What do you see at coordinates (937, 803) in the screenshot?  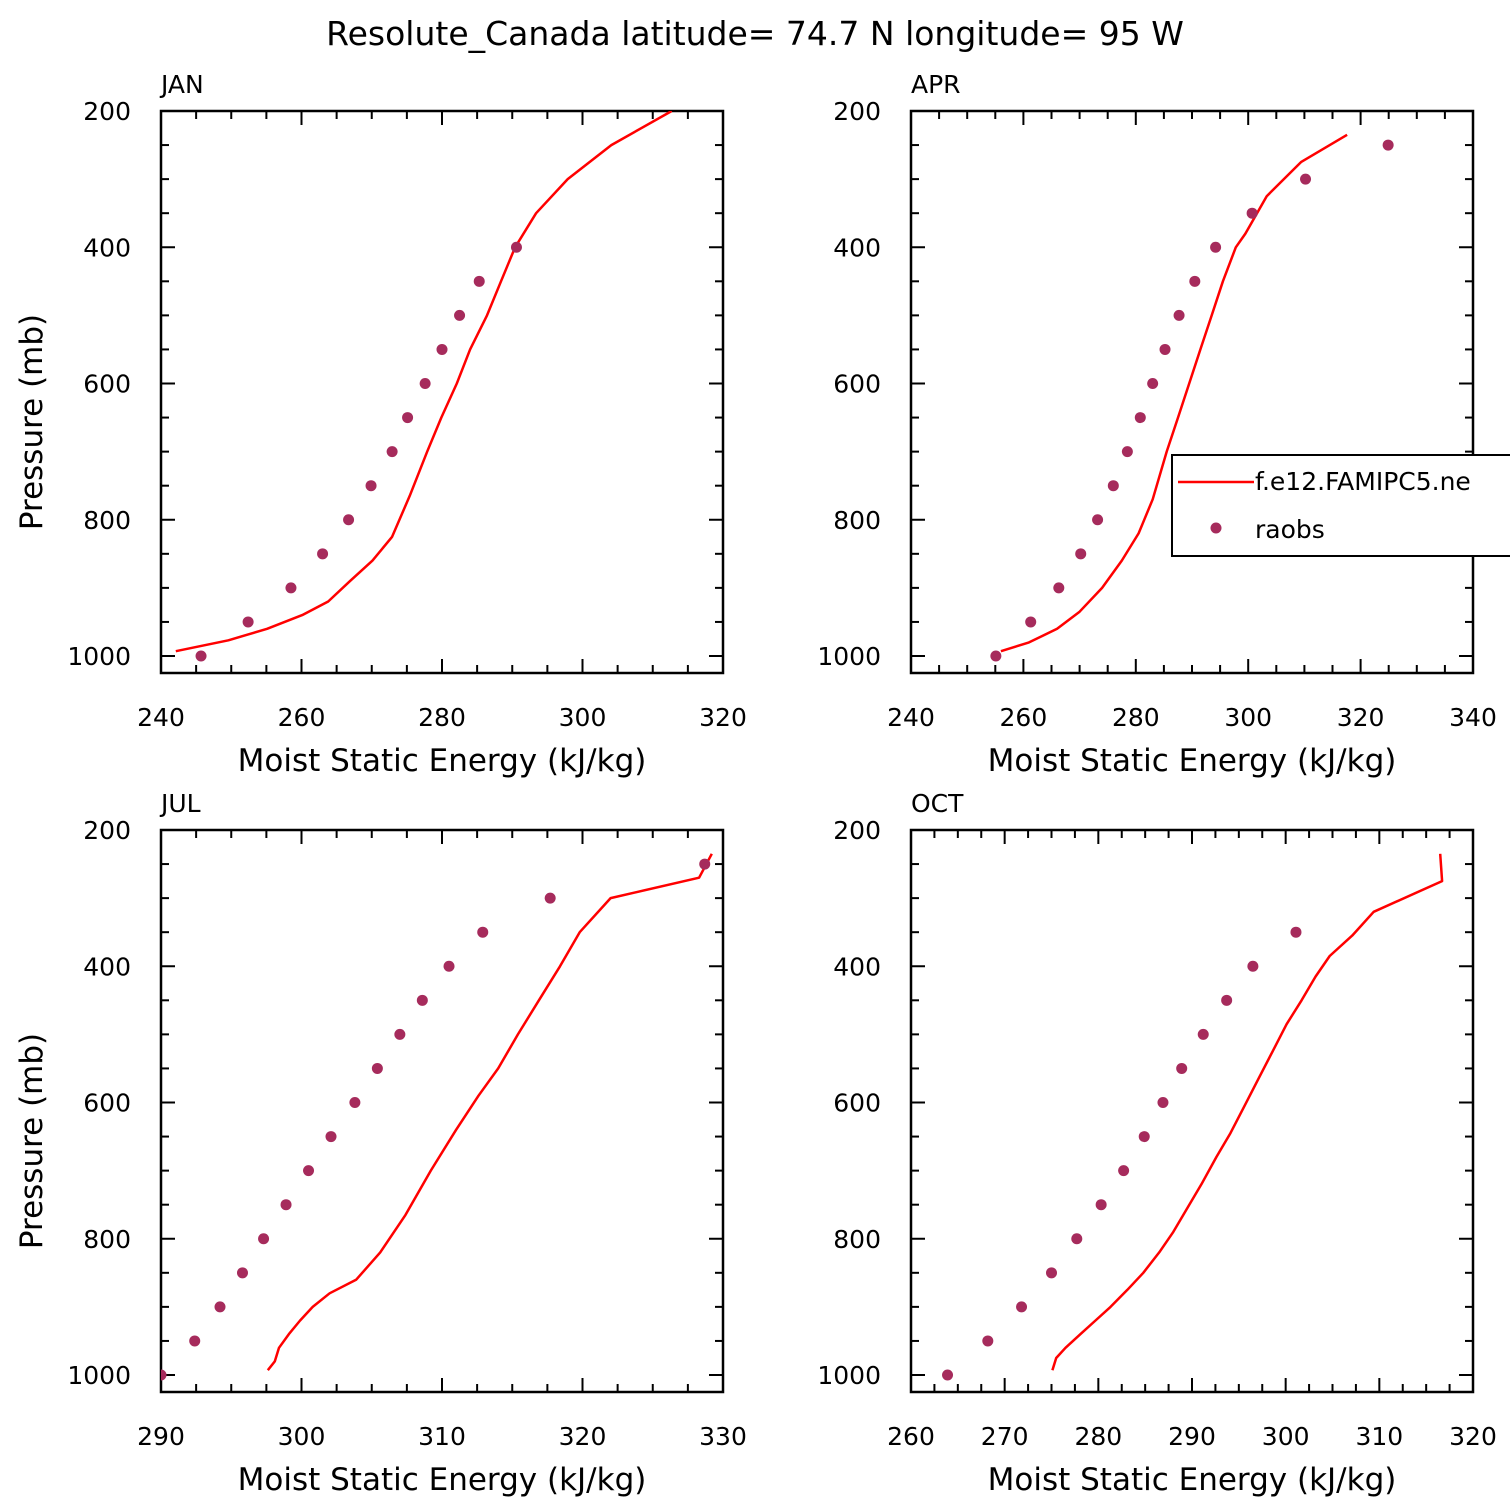 I see `panel-label: OCT` at bounding box center [937, 803].